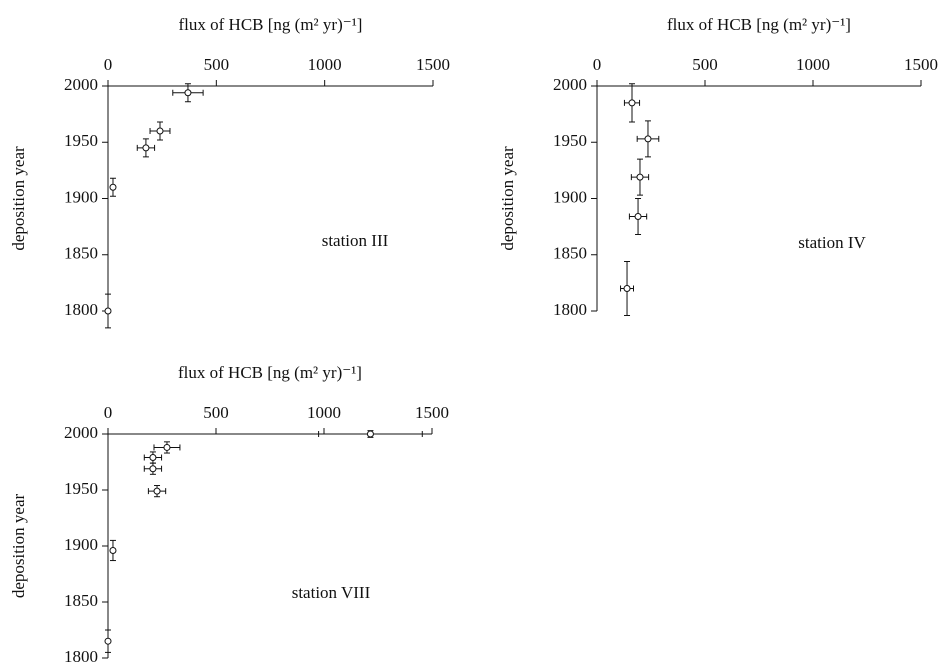 The width and height of the screenshot is (943, 664). I want to click on annotation: station VIII, so click(331, 592).